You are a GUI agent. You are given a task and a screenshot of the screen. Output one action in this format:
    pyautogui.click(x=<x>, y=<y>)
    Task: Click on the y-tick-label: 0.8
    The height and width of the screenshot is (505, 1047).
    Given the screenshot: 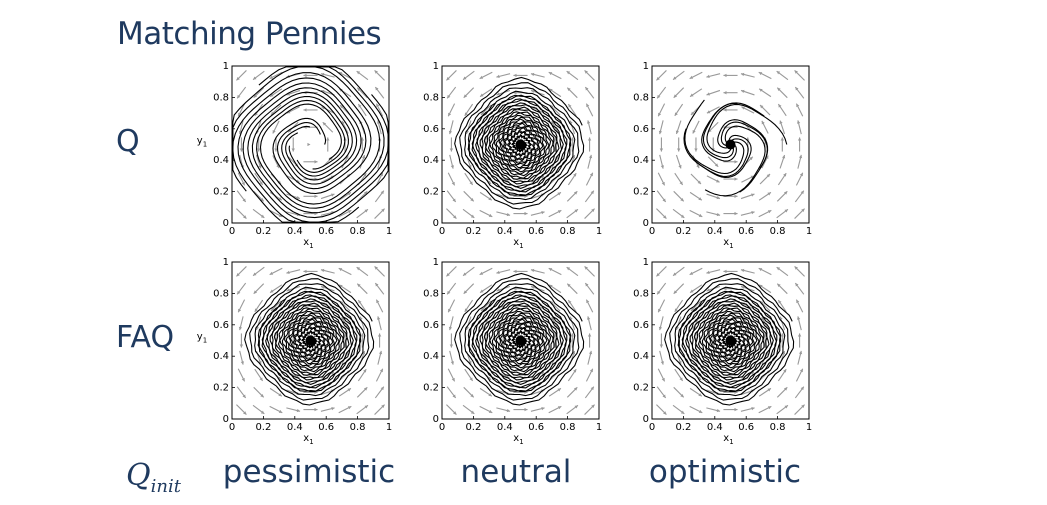 What is the action you would take?
    pyautogui.click(x=431, y=293)
    